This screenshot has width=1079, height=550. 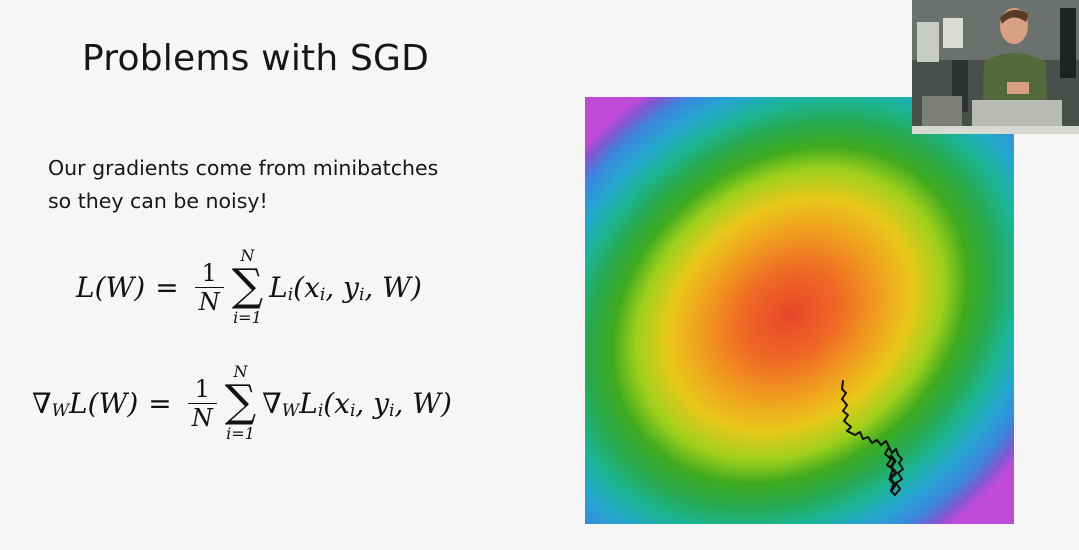 I want to click on sgd-noisy-path-tail, so click(x=893, y=473).